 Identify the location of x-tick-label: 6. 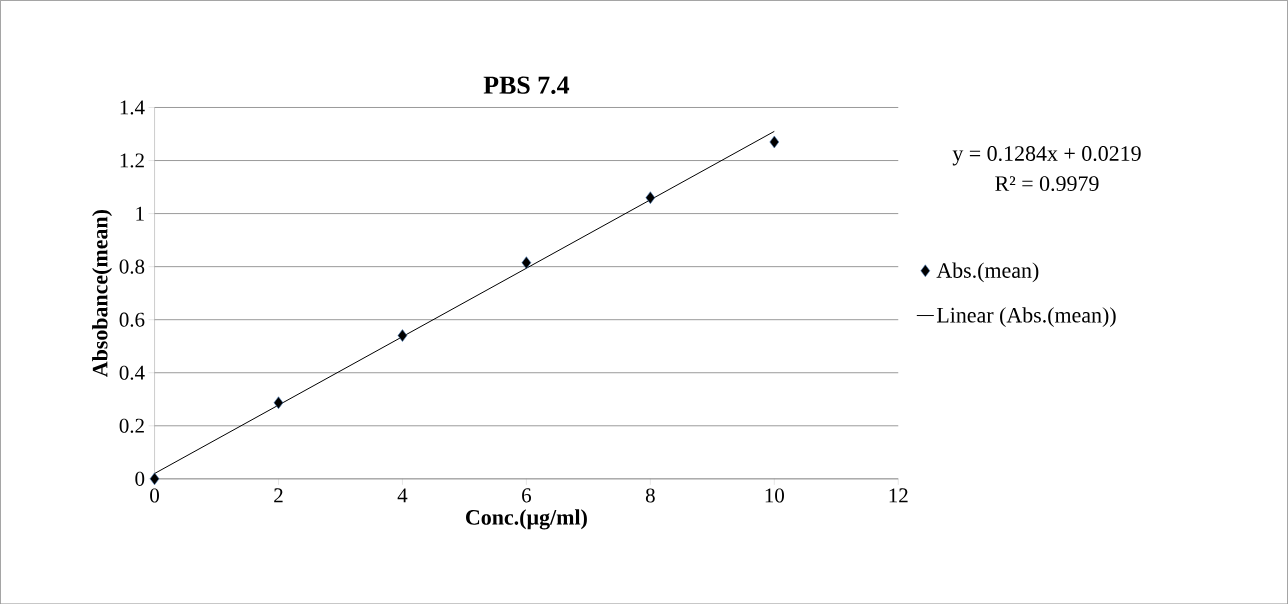
(527, 495).